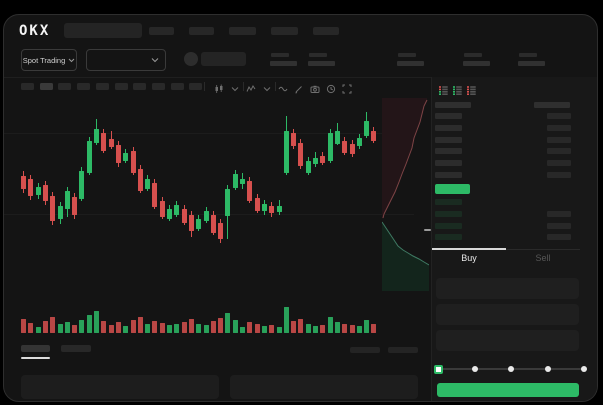 The image size is (603, 405). I want to click on bottom-tab-active, so click(35, 348).